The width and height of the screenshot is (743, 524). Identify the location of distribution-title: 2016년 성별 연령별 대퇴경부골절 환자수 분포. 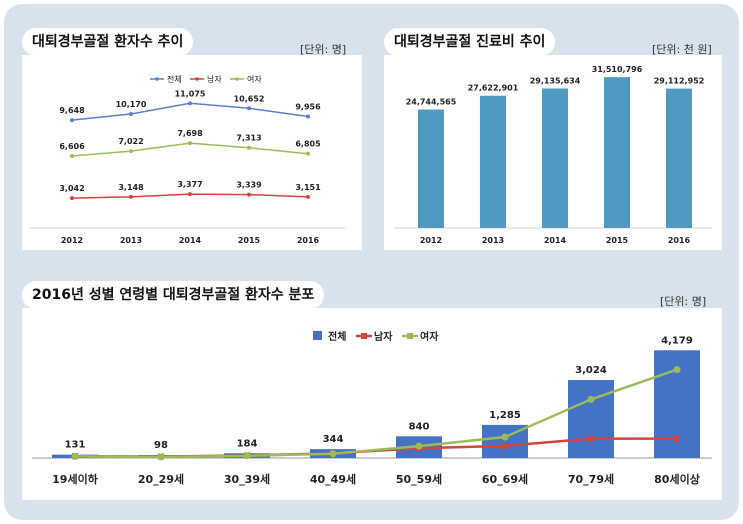
(173, 295).